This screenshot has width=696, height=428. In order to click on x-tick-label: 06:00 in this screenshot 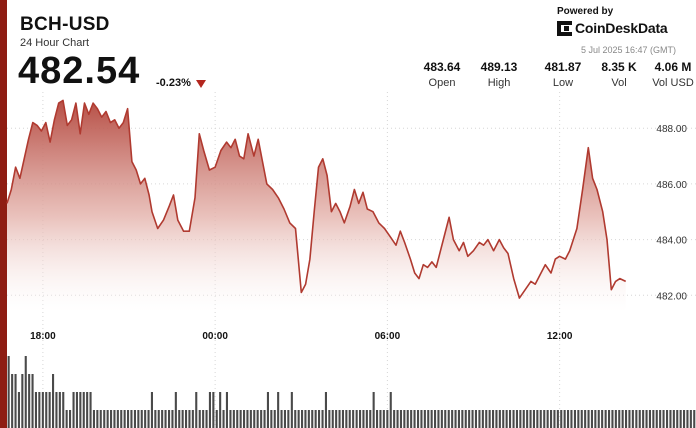, I will do `click(388, 336)`.